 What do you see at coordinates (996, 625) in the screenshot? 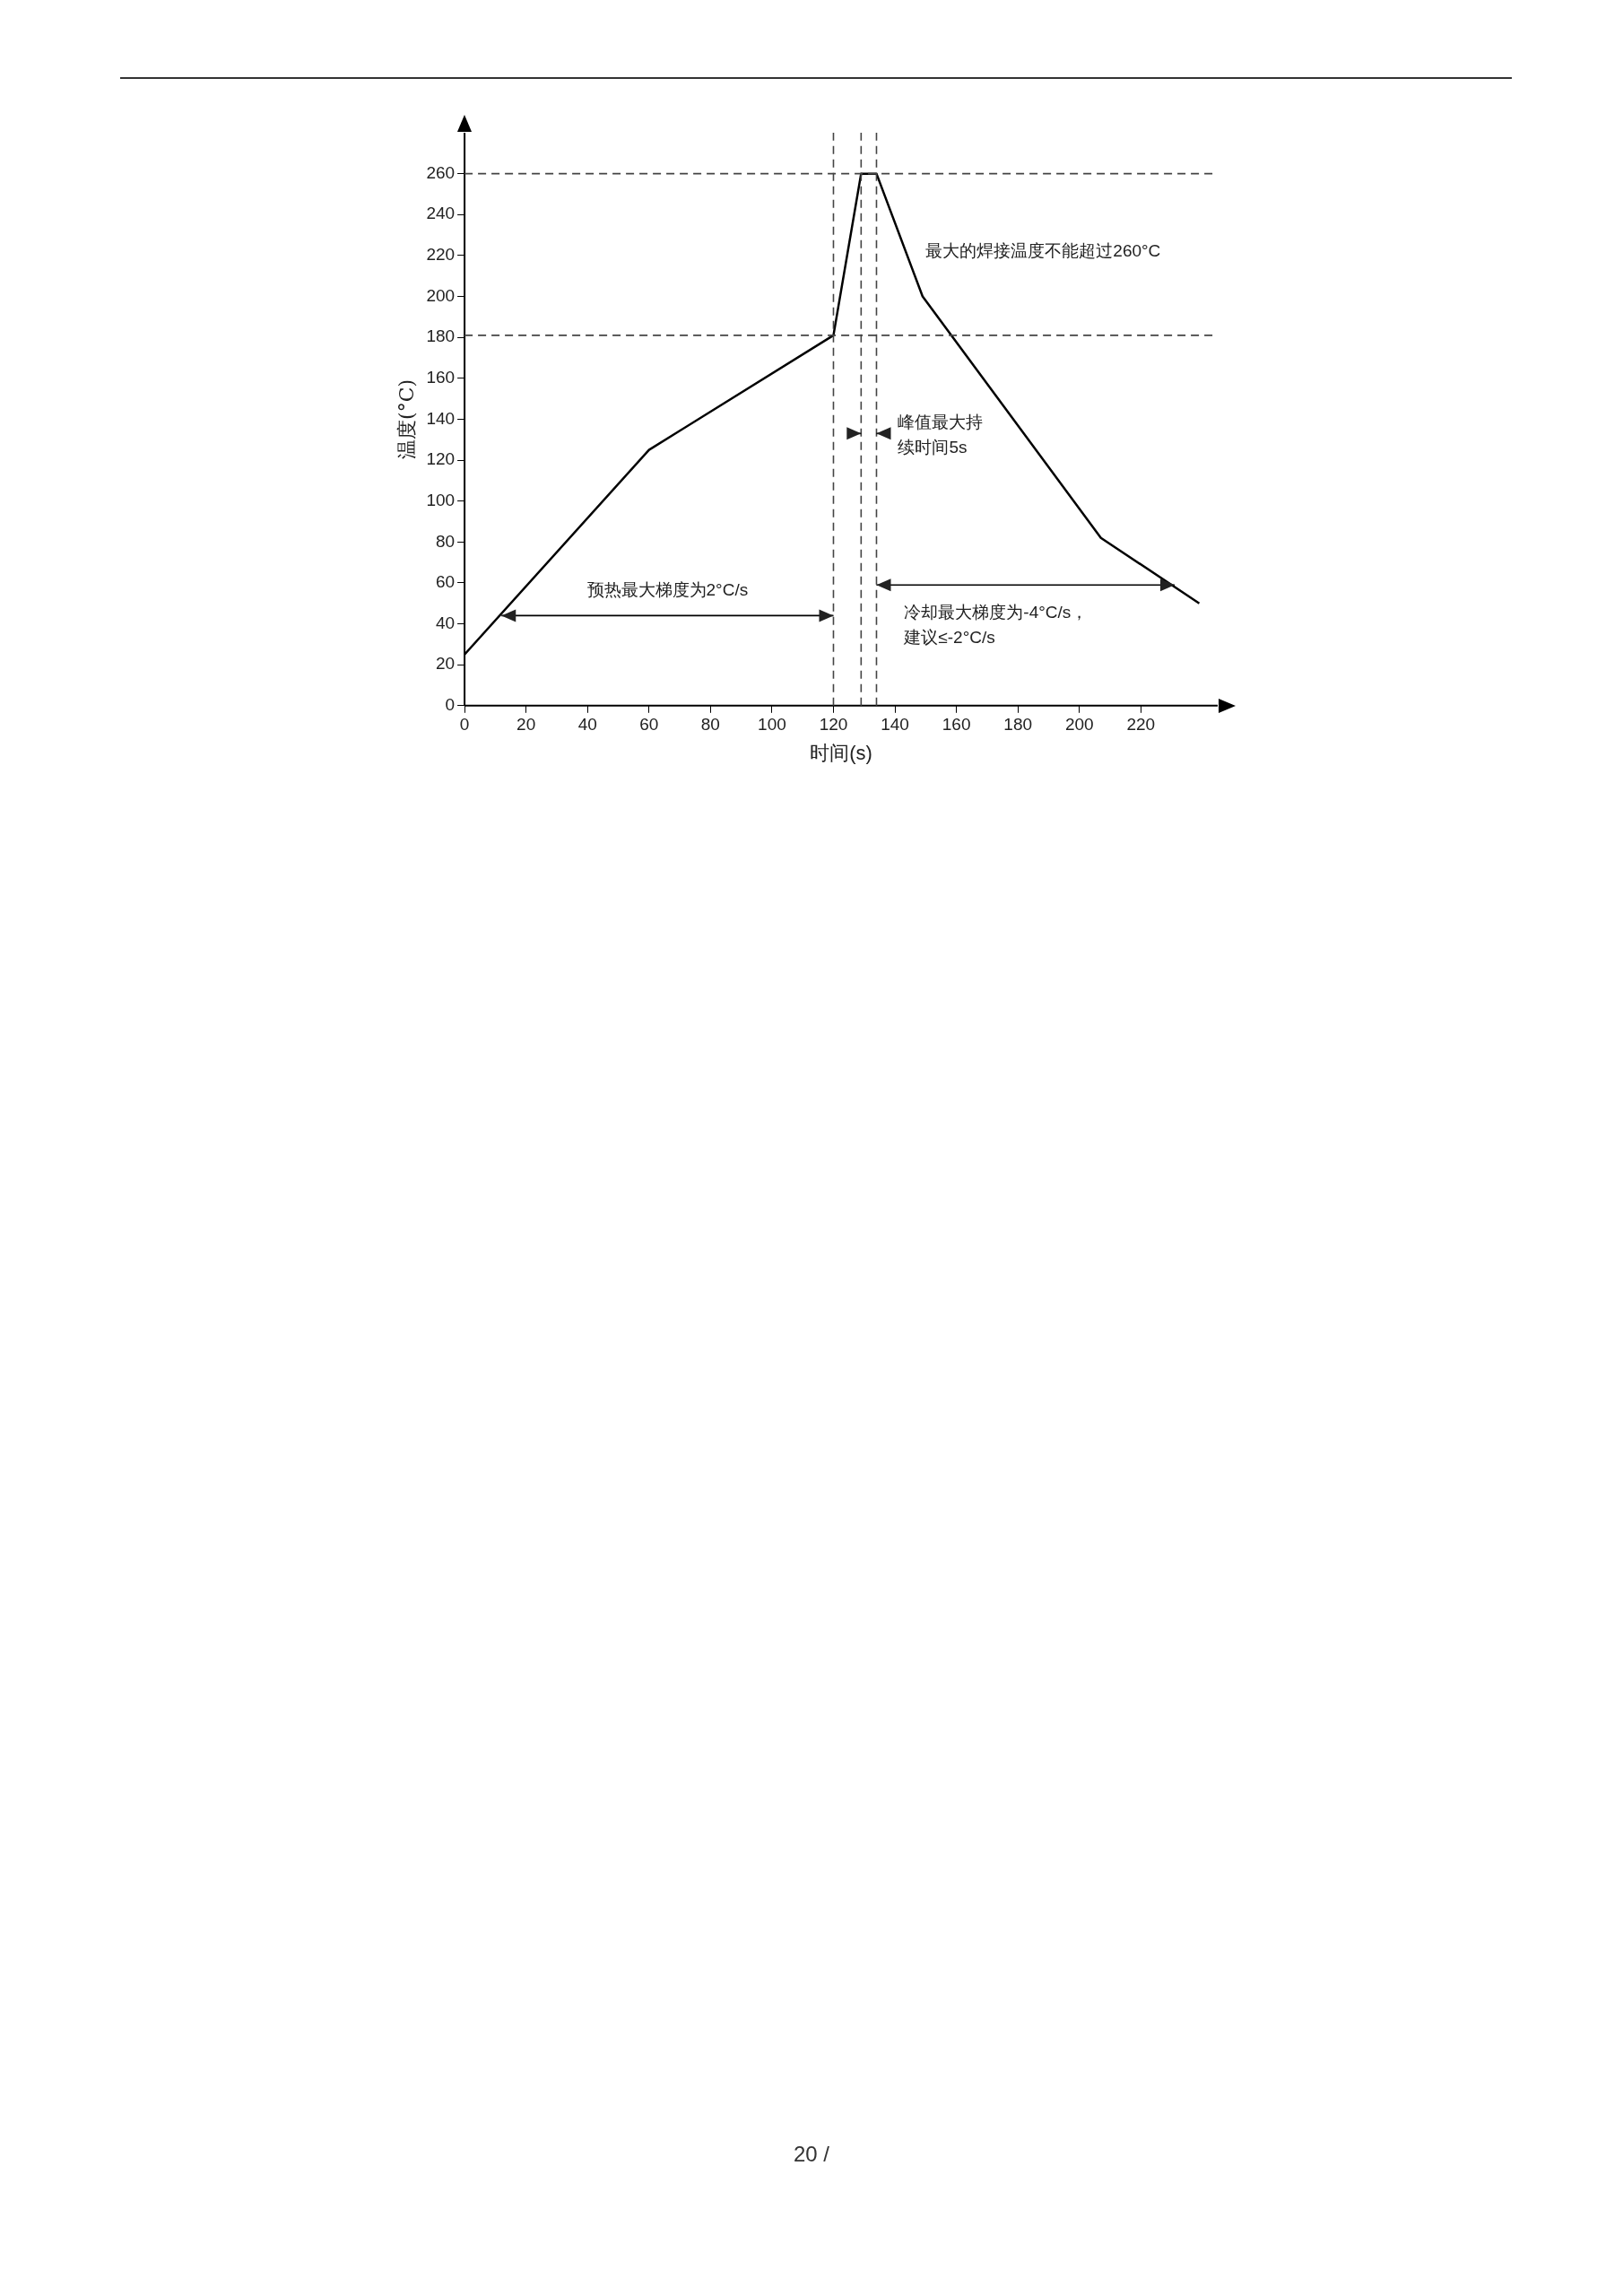
I see `annotation: 冷却最大梯度为-4°C/s，建议≤-2°C/s` at bounding box center [996, 625].